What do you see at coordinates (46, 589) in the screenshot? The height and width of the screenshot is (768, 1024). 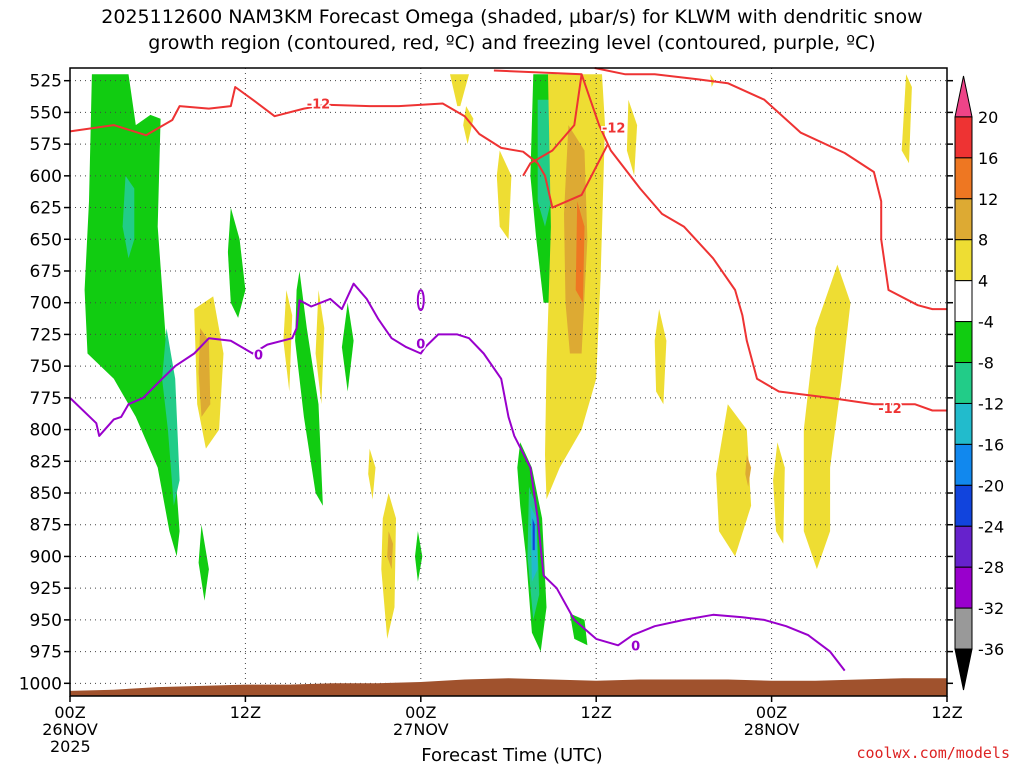 I see `y-tick-label-925: 925` at bounding box center [46, 589].